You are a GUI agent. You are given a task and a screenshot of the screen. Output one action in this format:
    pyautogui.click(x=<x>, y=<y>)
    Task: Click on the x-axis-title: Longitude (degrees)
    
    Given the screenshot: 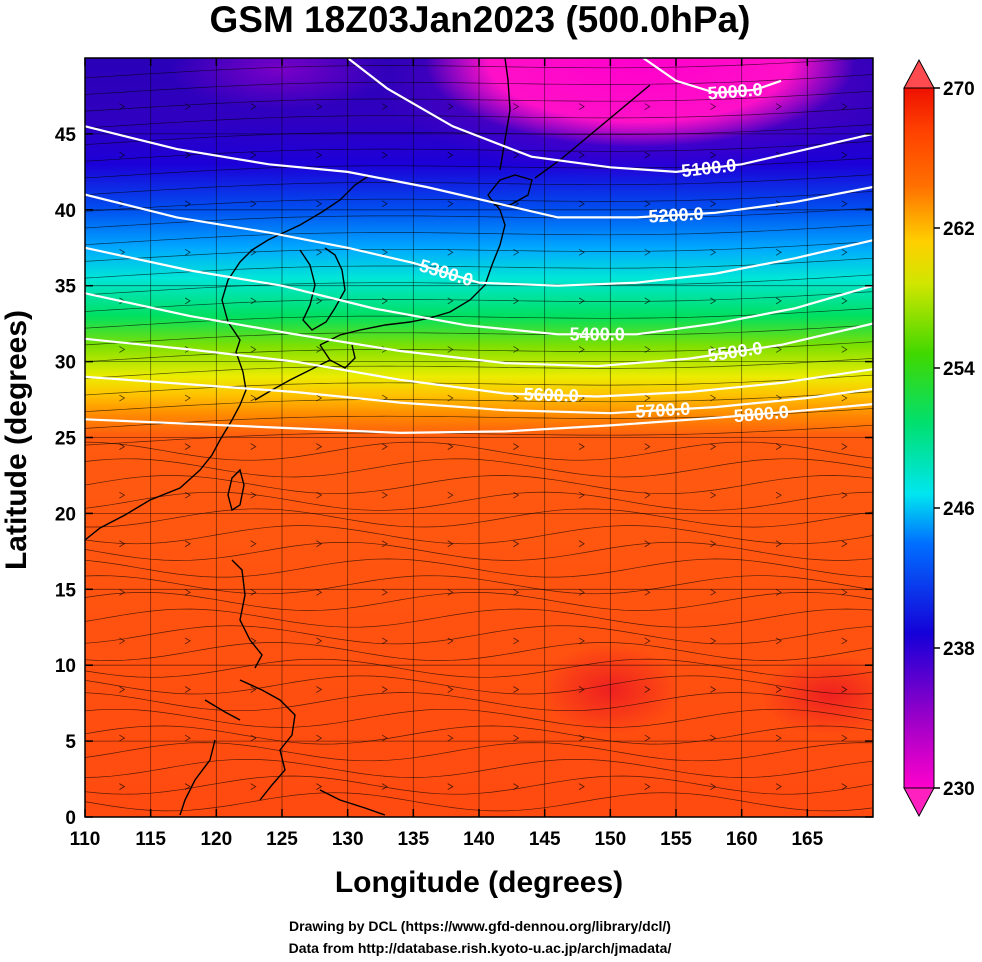 What is the action you would take?
    pyautogui.click(x=479, y=882)
    